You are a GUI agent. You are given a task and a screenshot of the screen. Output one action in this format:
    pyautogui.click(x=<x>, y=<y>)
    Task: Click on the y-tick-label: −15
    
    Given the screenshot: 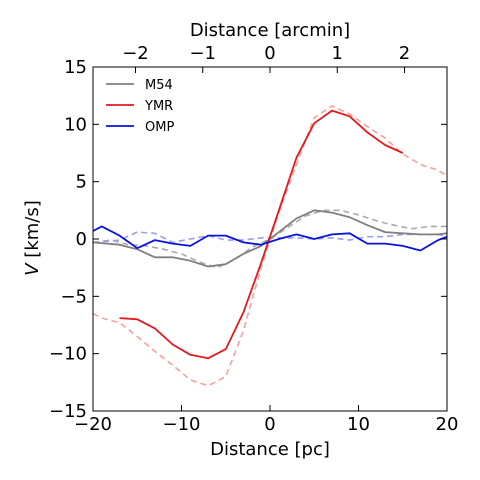 What is the action you would take?
    pyautogui.click(x=68, y=411)
    